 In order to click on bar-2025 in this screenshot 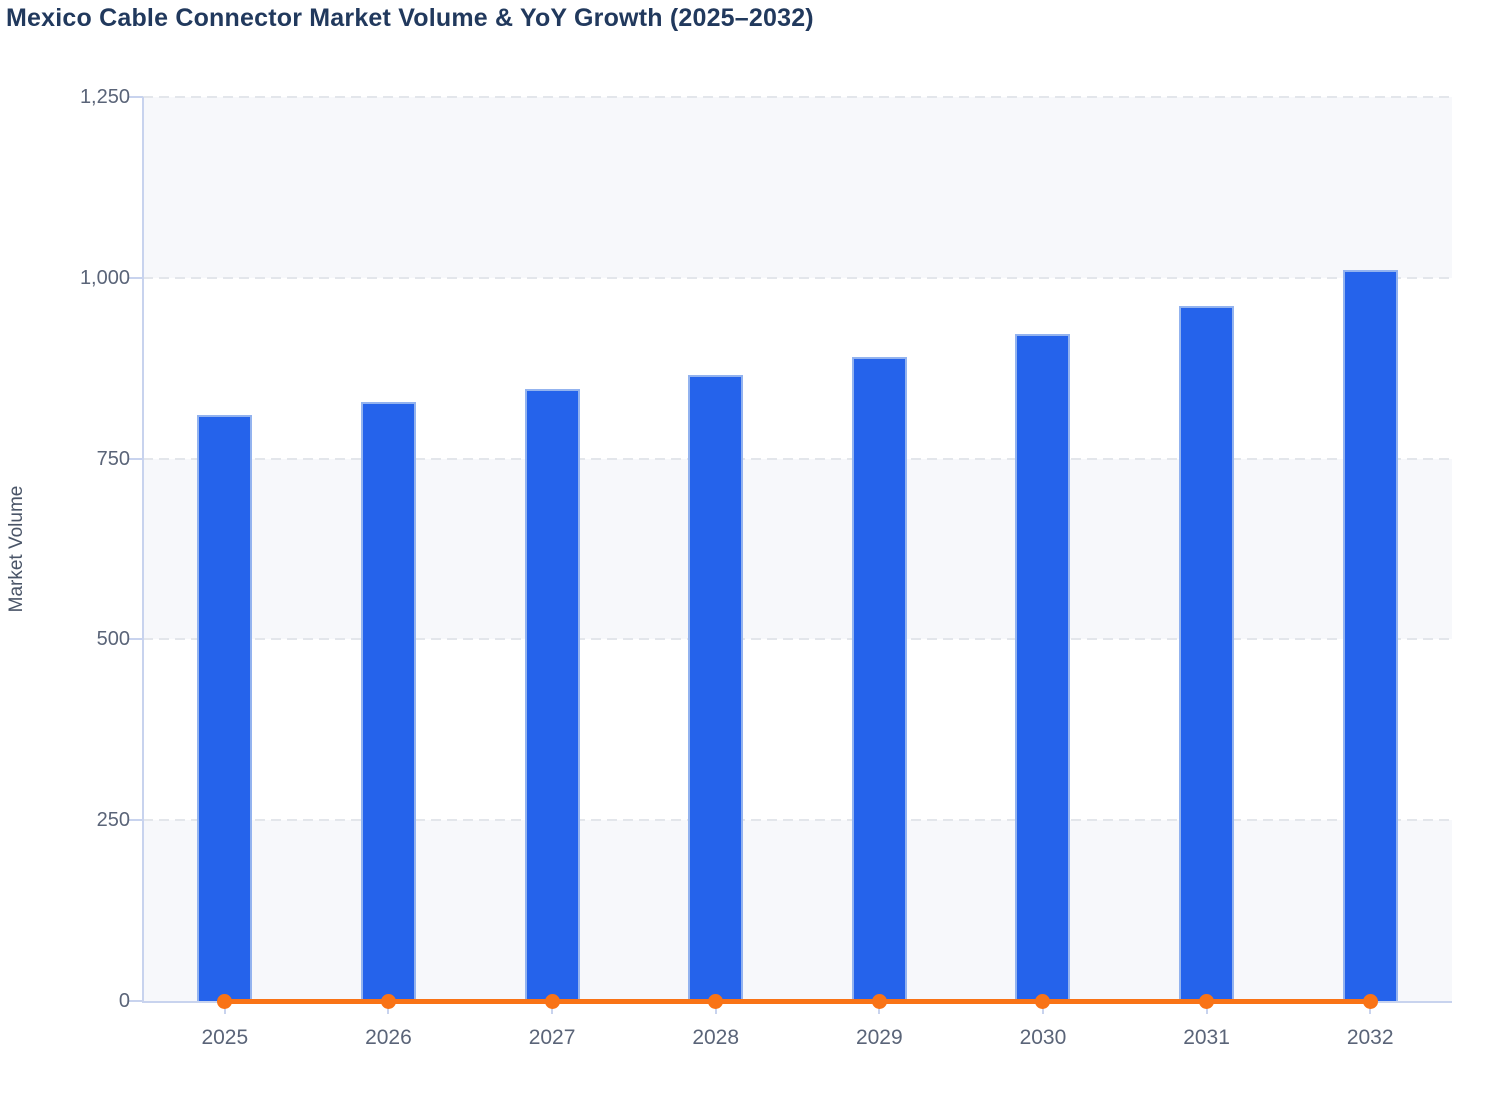, I will do `click(225, 708)`.